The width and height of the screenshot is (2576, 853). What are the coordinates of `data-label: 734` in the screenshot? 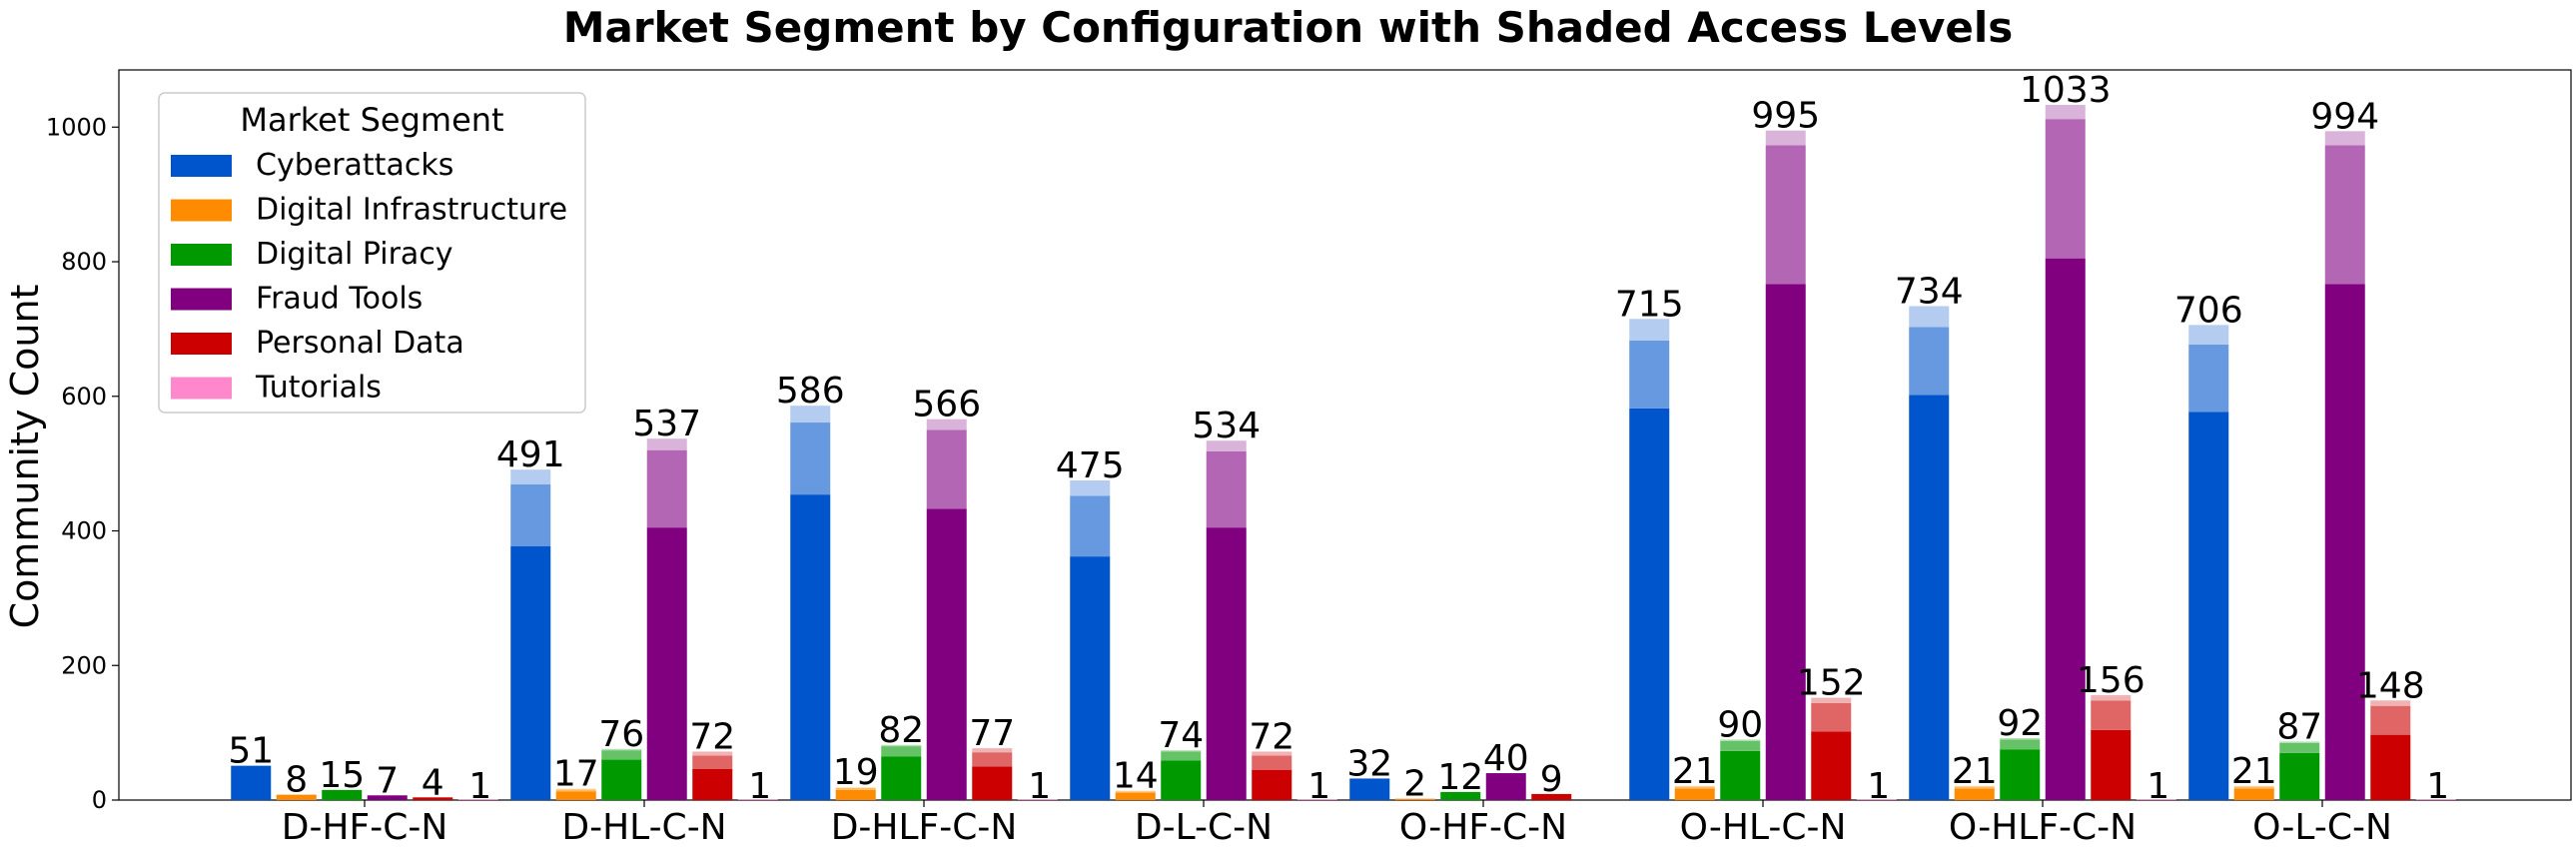 It's located at (1930, 291).